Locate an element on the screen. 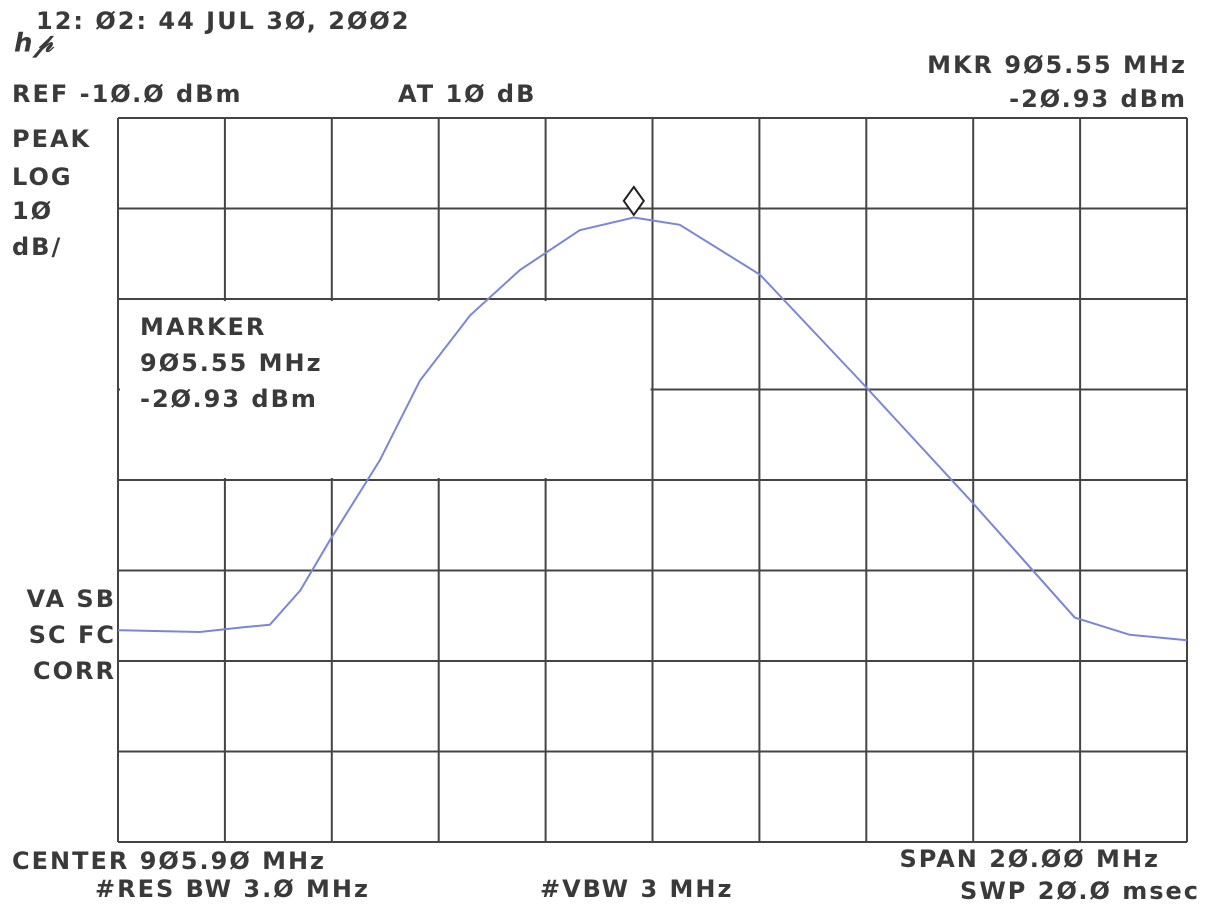 The height and width of the screenshot is (912, 1213). marker-box-text: 9Ø5.55 MHz is located at coordinates (231, 363).